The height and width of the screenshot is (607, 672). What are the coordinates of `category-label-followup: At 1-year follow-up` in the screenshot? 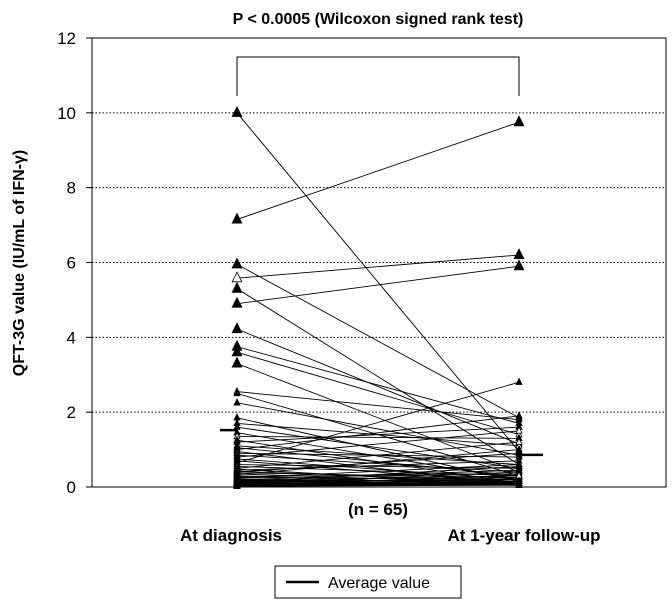 It's located at (523, 535).